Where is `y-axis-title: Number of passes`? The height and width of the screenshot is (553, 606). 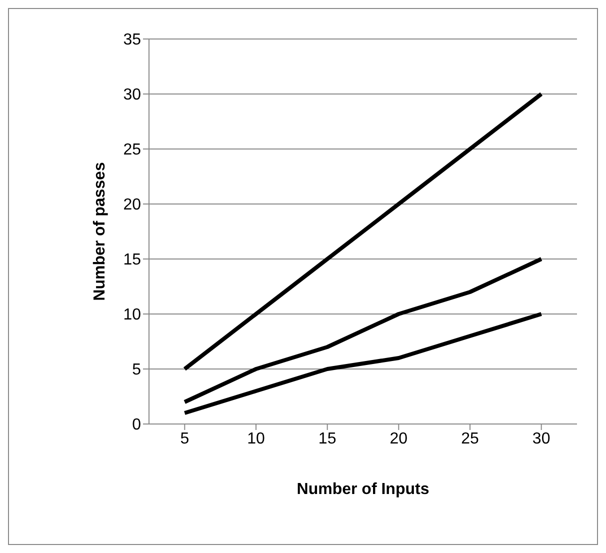 y-axis-title: Number of passes is located at coordinates (100, 231).